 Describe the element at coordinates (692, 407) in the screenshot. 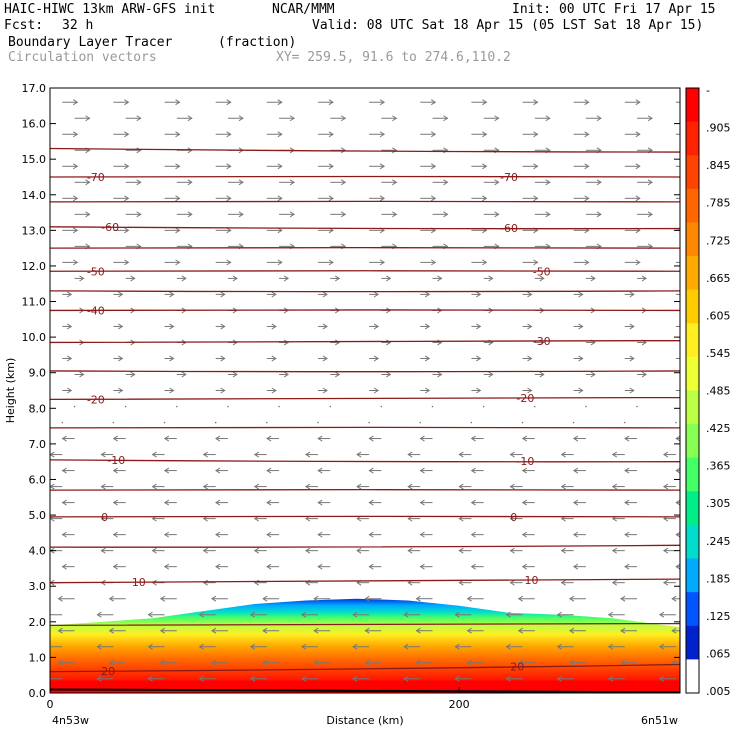

I see `colorbar-swatch` at that location.